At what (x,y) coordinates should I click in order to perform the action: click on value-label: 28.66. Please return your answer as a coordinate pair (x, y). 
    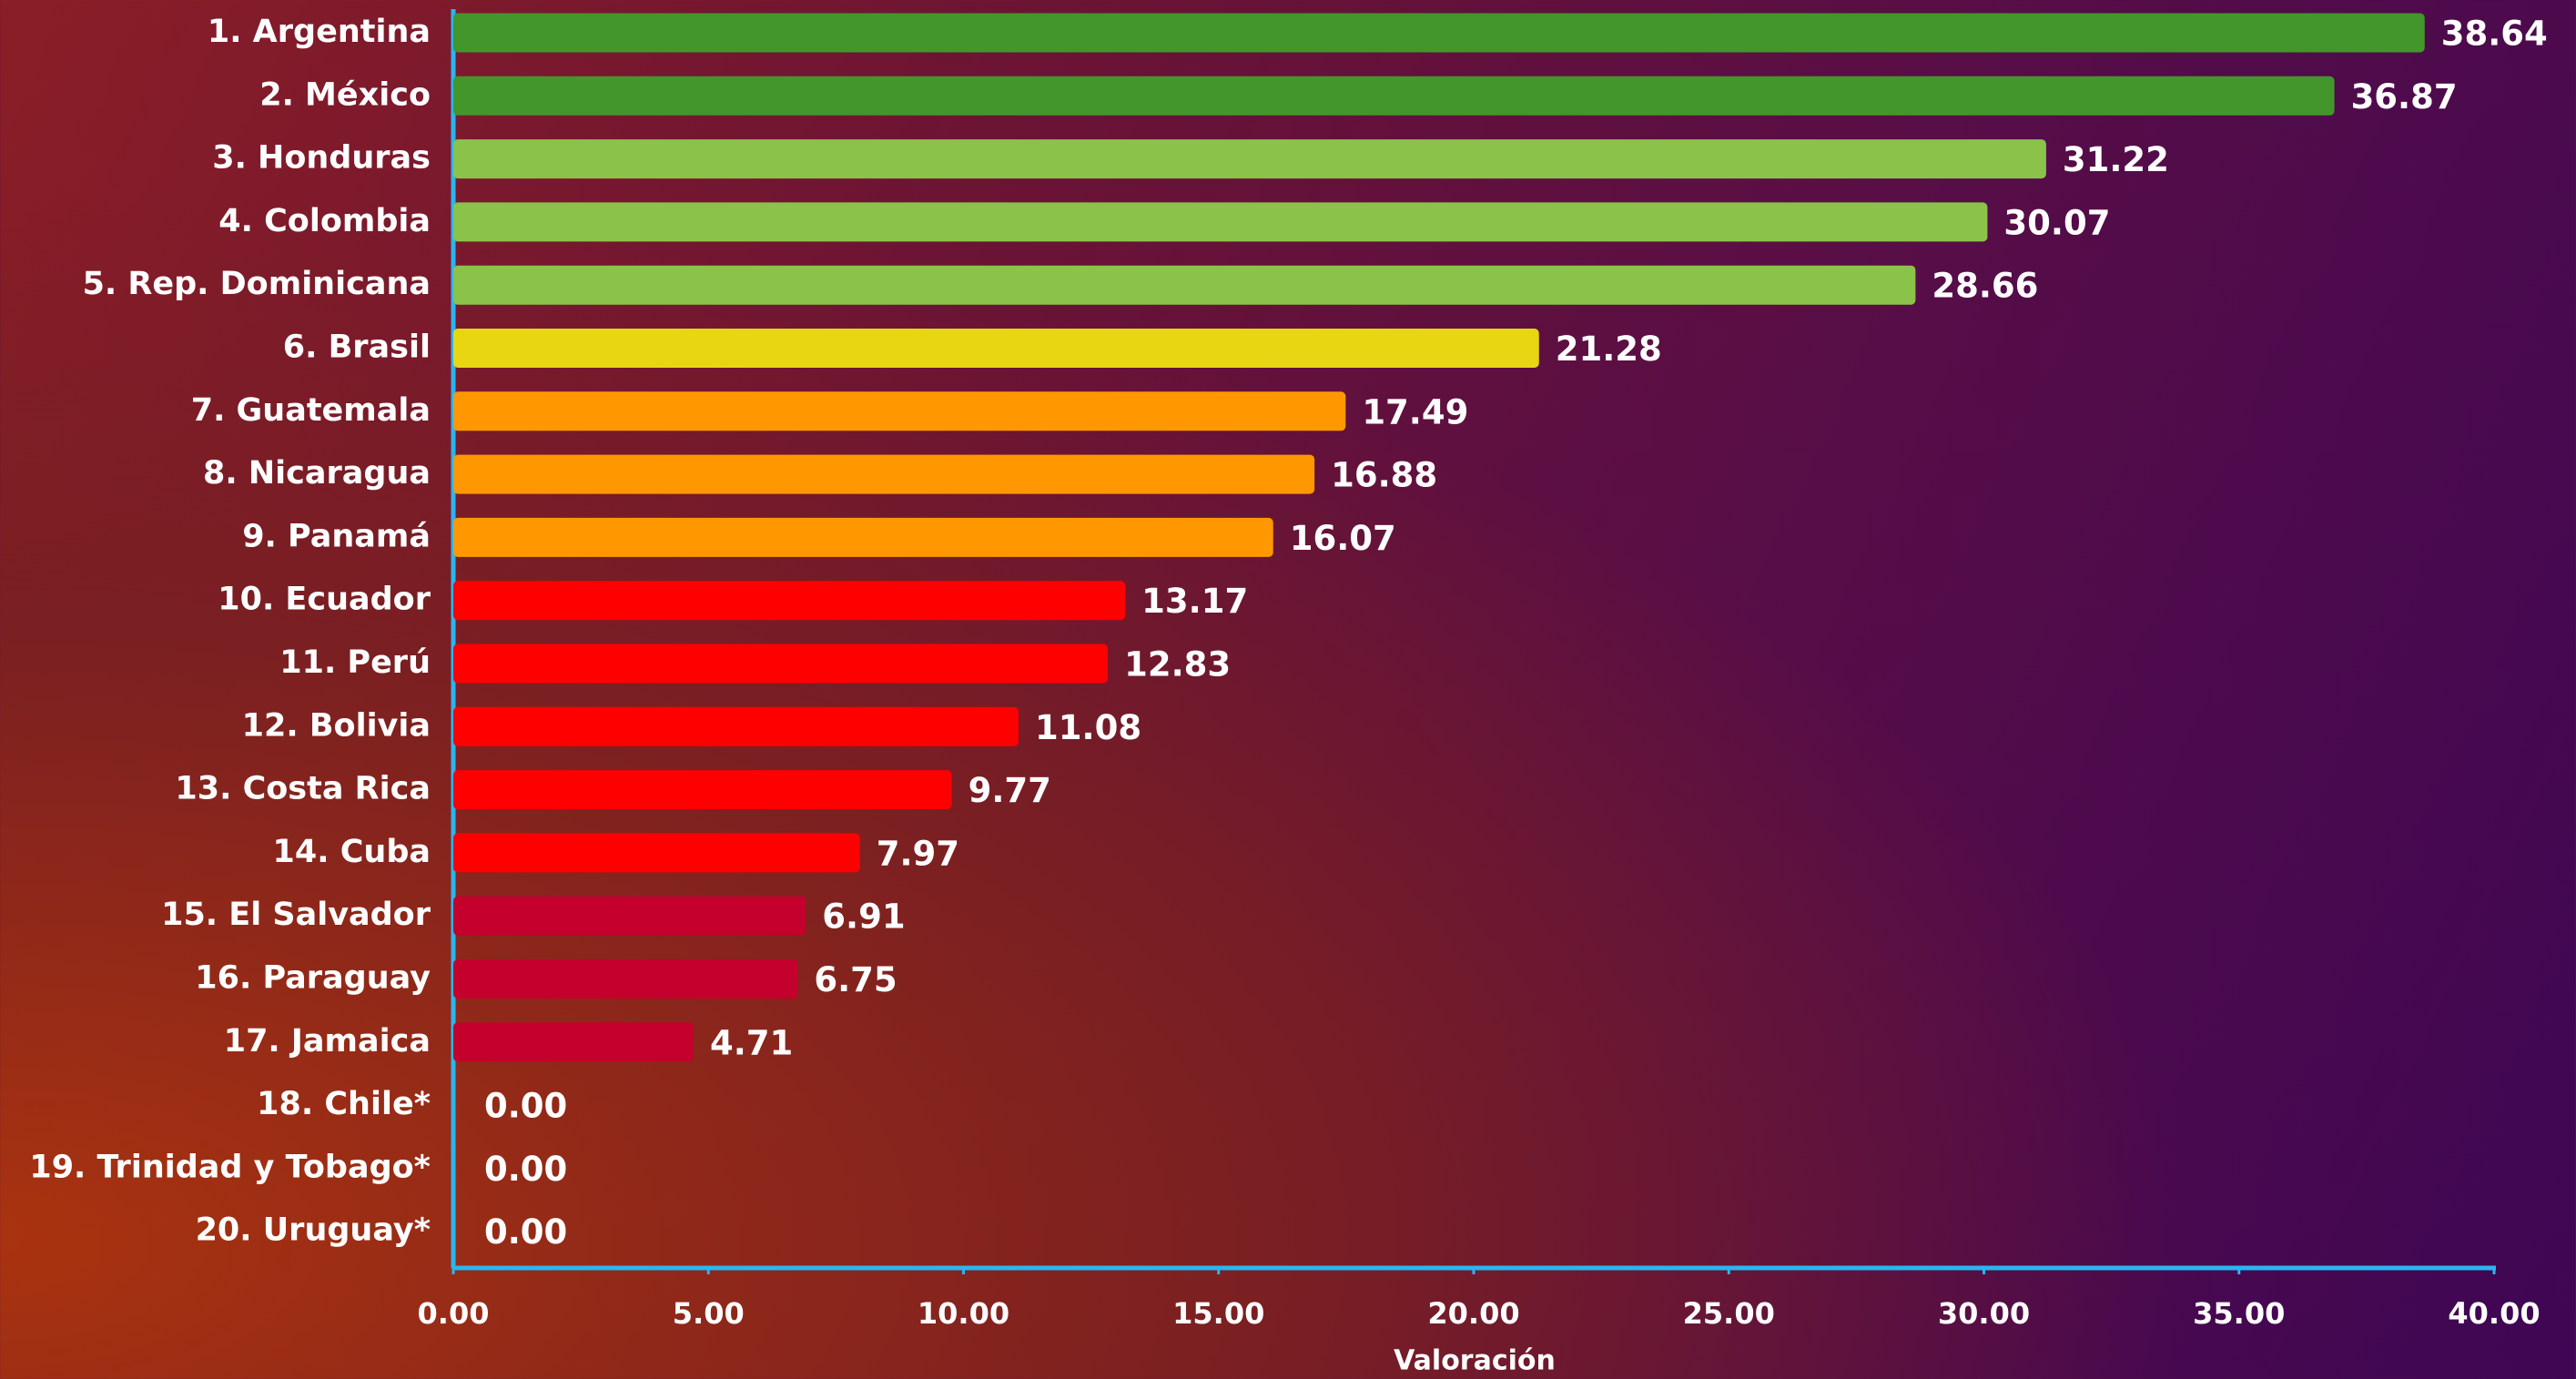
    Looking at the image, I should click on (1985, 286).